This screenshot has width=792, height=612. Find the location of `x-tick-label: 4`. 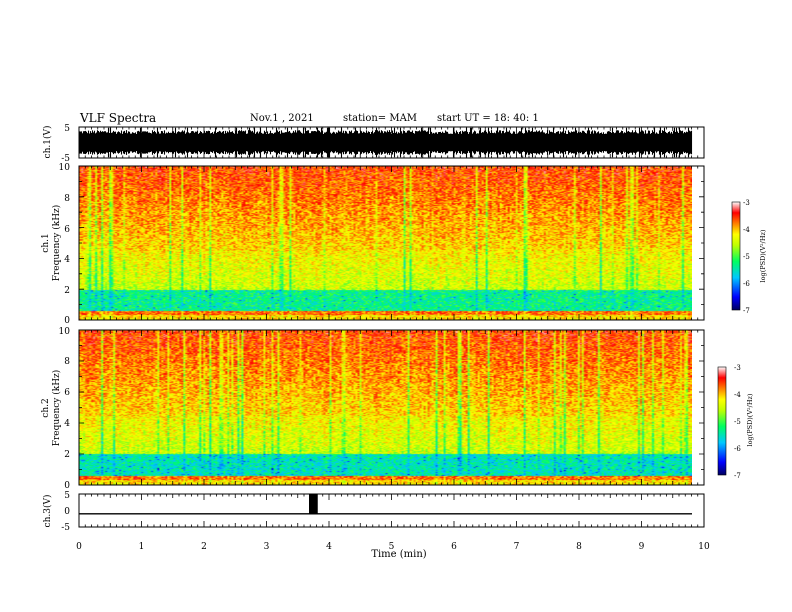

x-tick-label: 4 is located at coordinates (329, 547).